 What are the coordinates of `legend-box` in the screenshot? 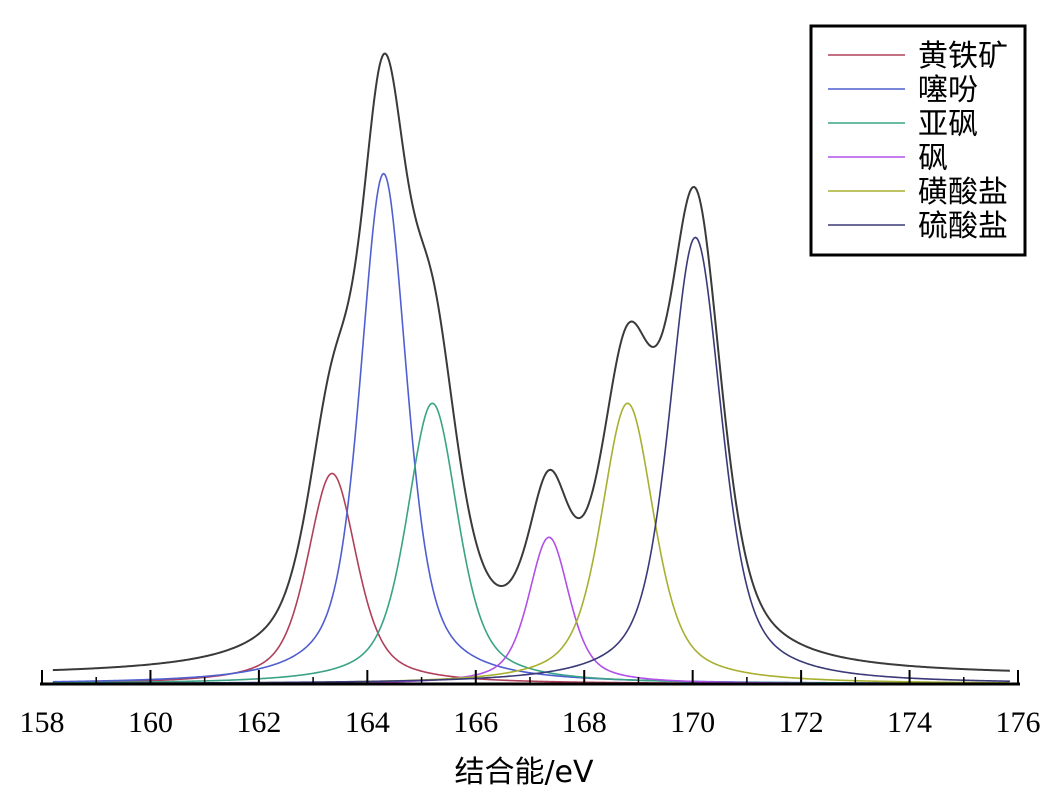 It's located at (918, 140).